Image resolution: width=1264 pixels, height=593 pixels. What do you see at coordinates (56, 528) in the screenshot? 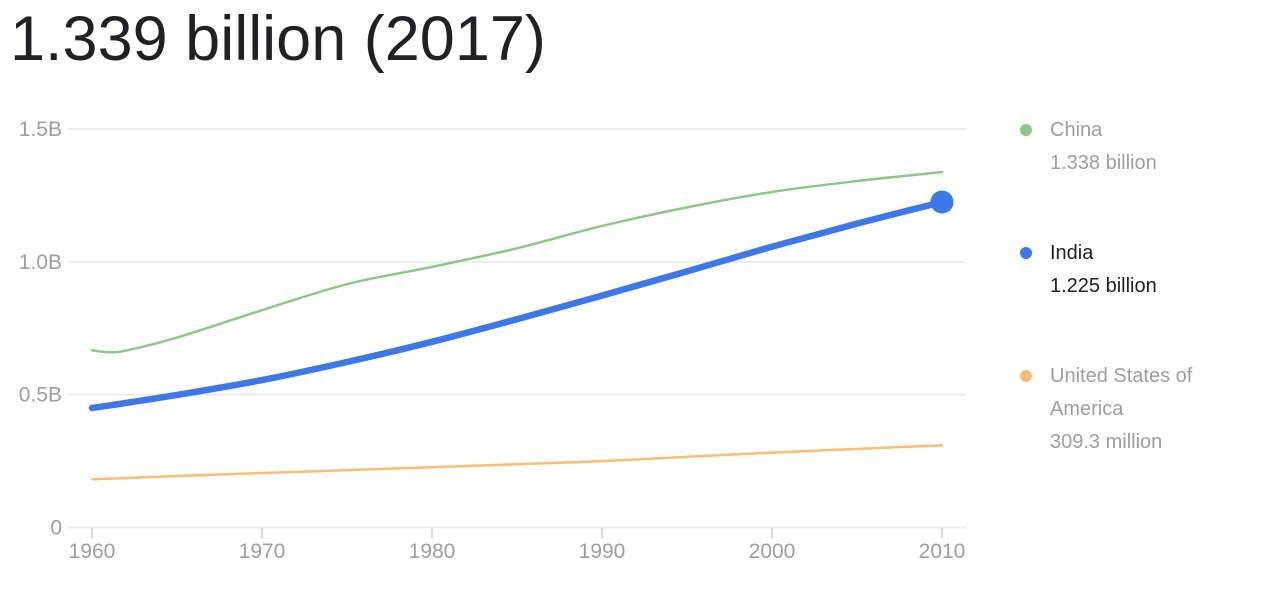
I see `y-axis-label-0: 0` at bounding box center [56, 528].